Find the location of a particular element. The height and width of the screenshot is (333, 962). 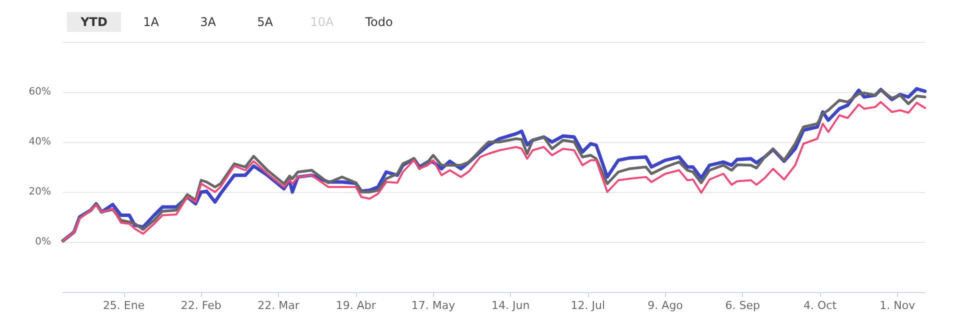

x-tick-label: 1. Nov is located at coordinates (898, 305).